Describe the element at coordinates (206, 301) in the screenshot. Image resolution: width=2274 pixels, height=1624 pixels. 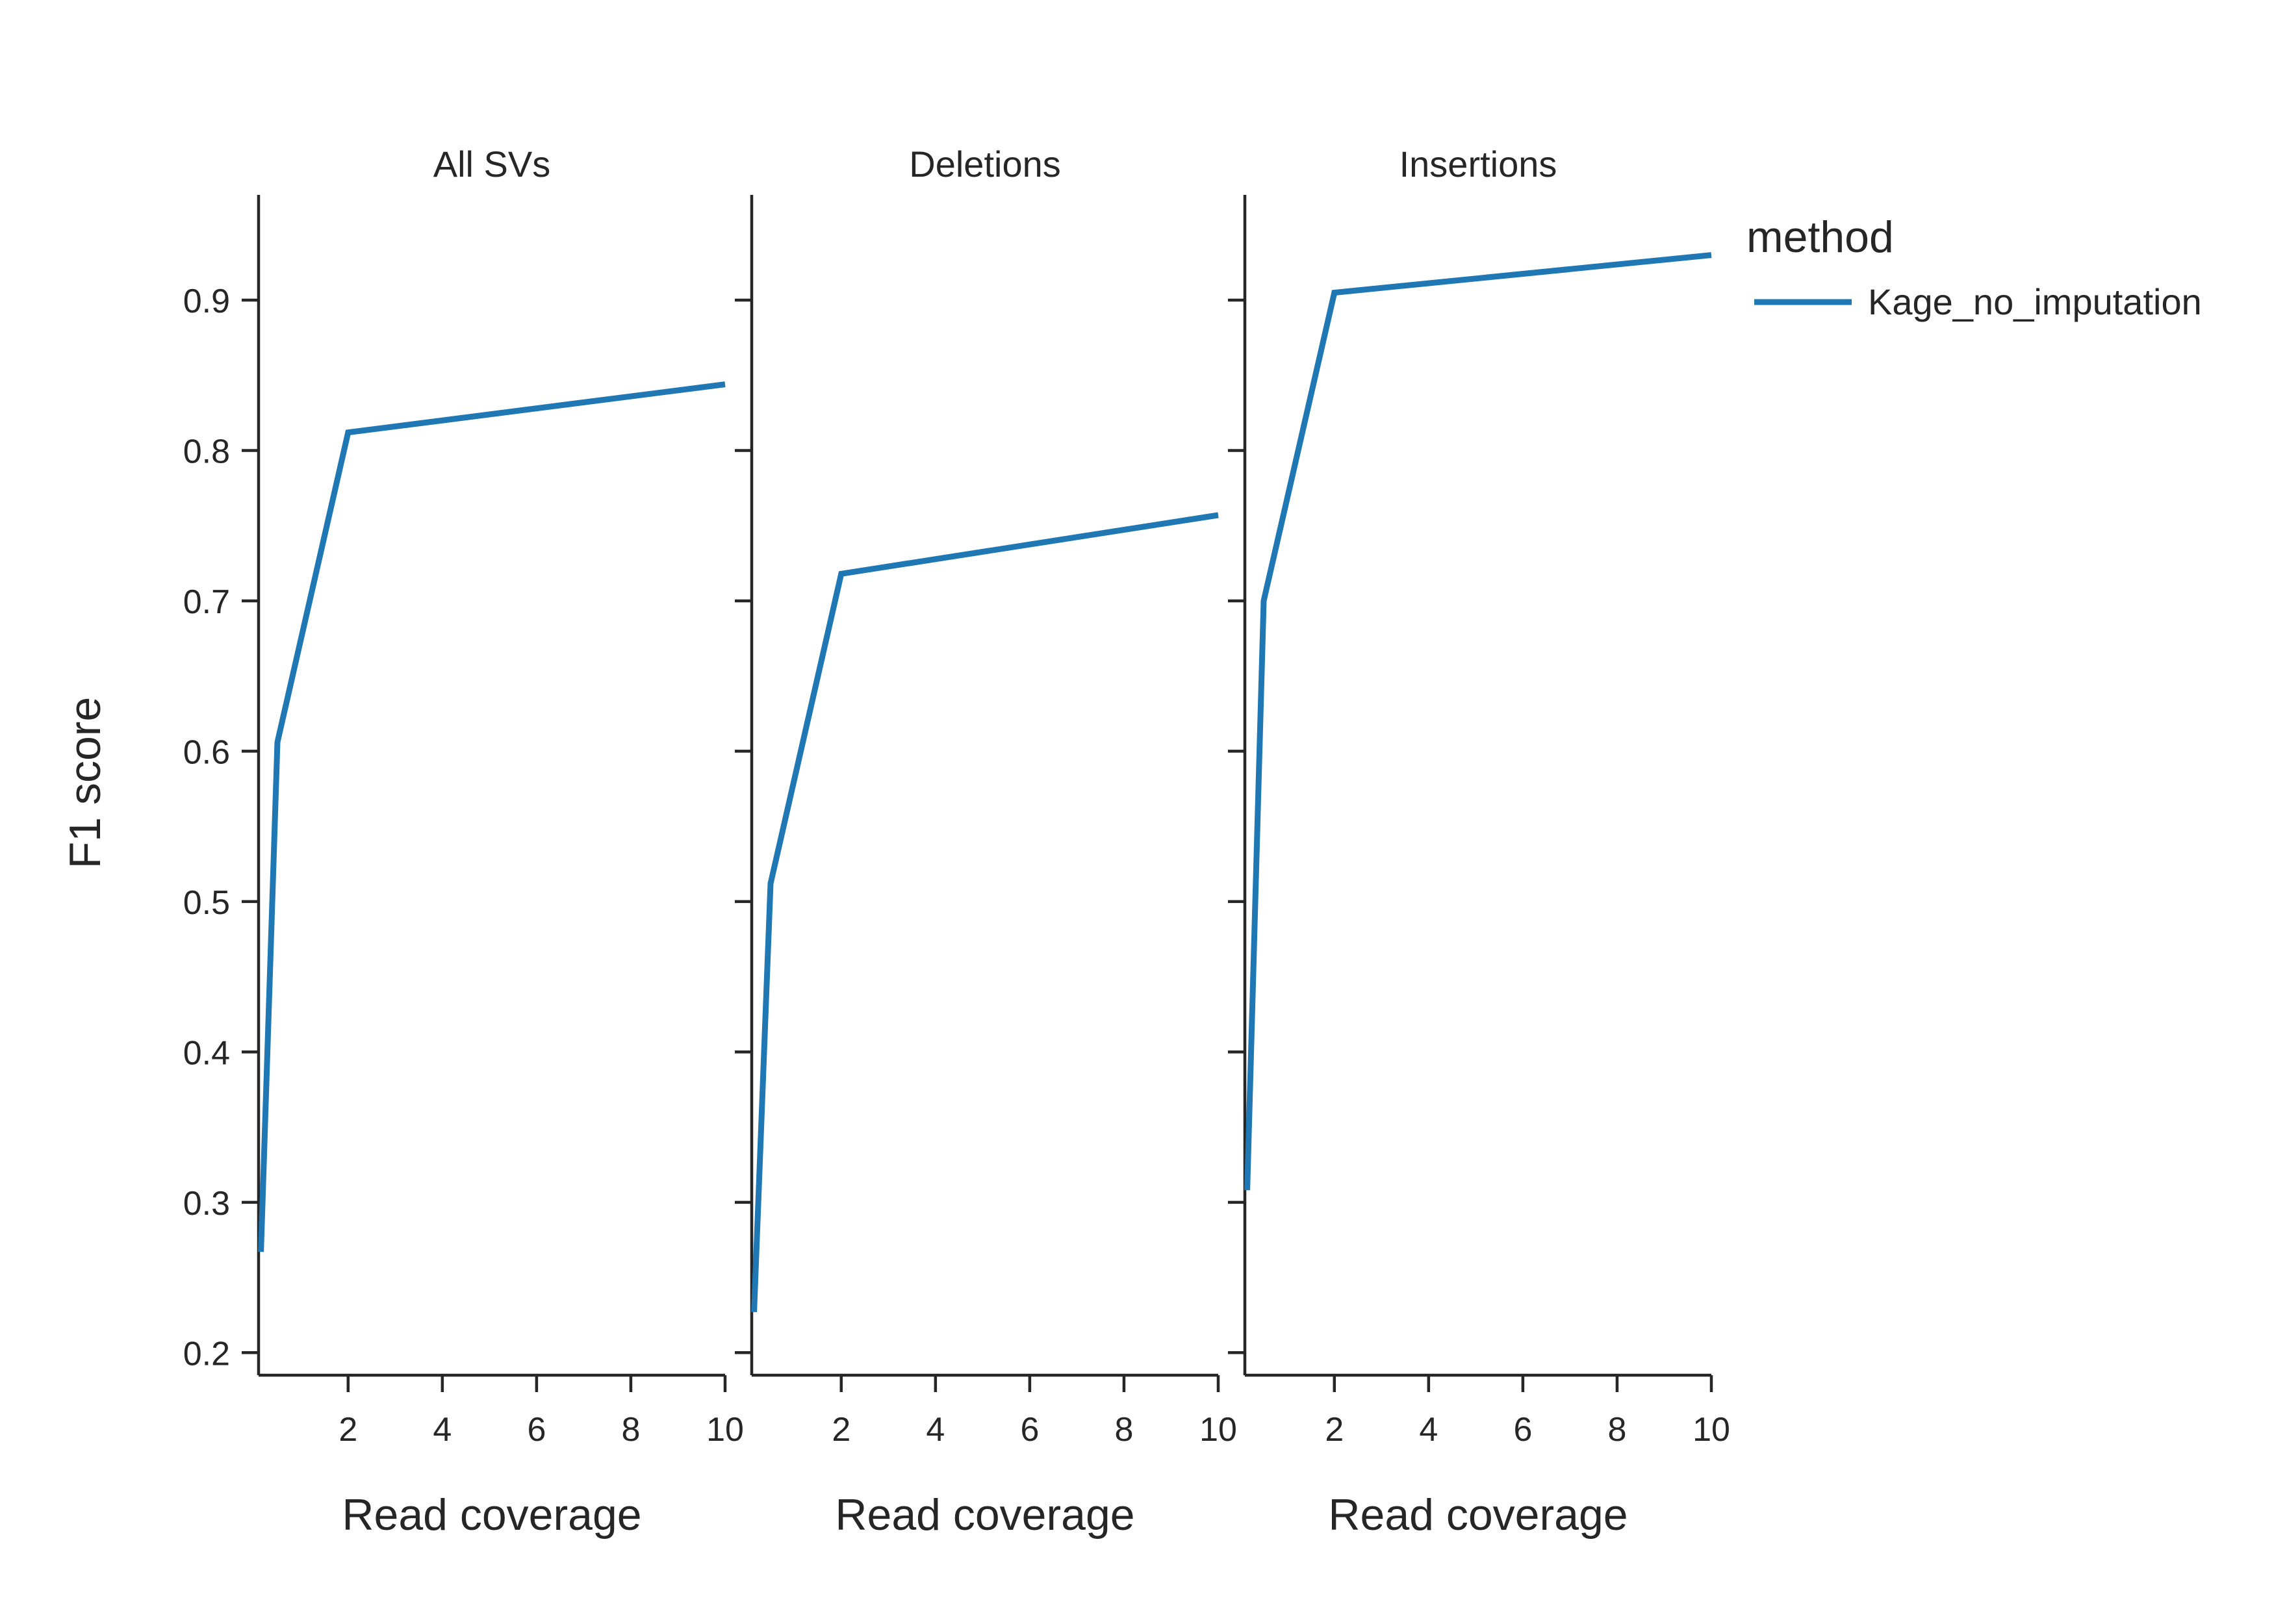
I see `y-tick-label: 0.9` at that location.